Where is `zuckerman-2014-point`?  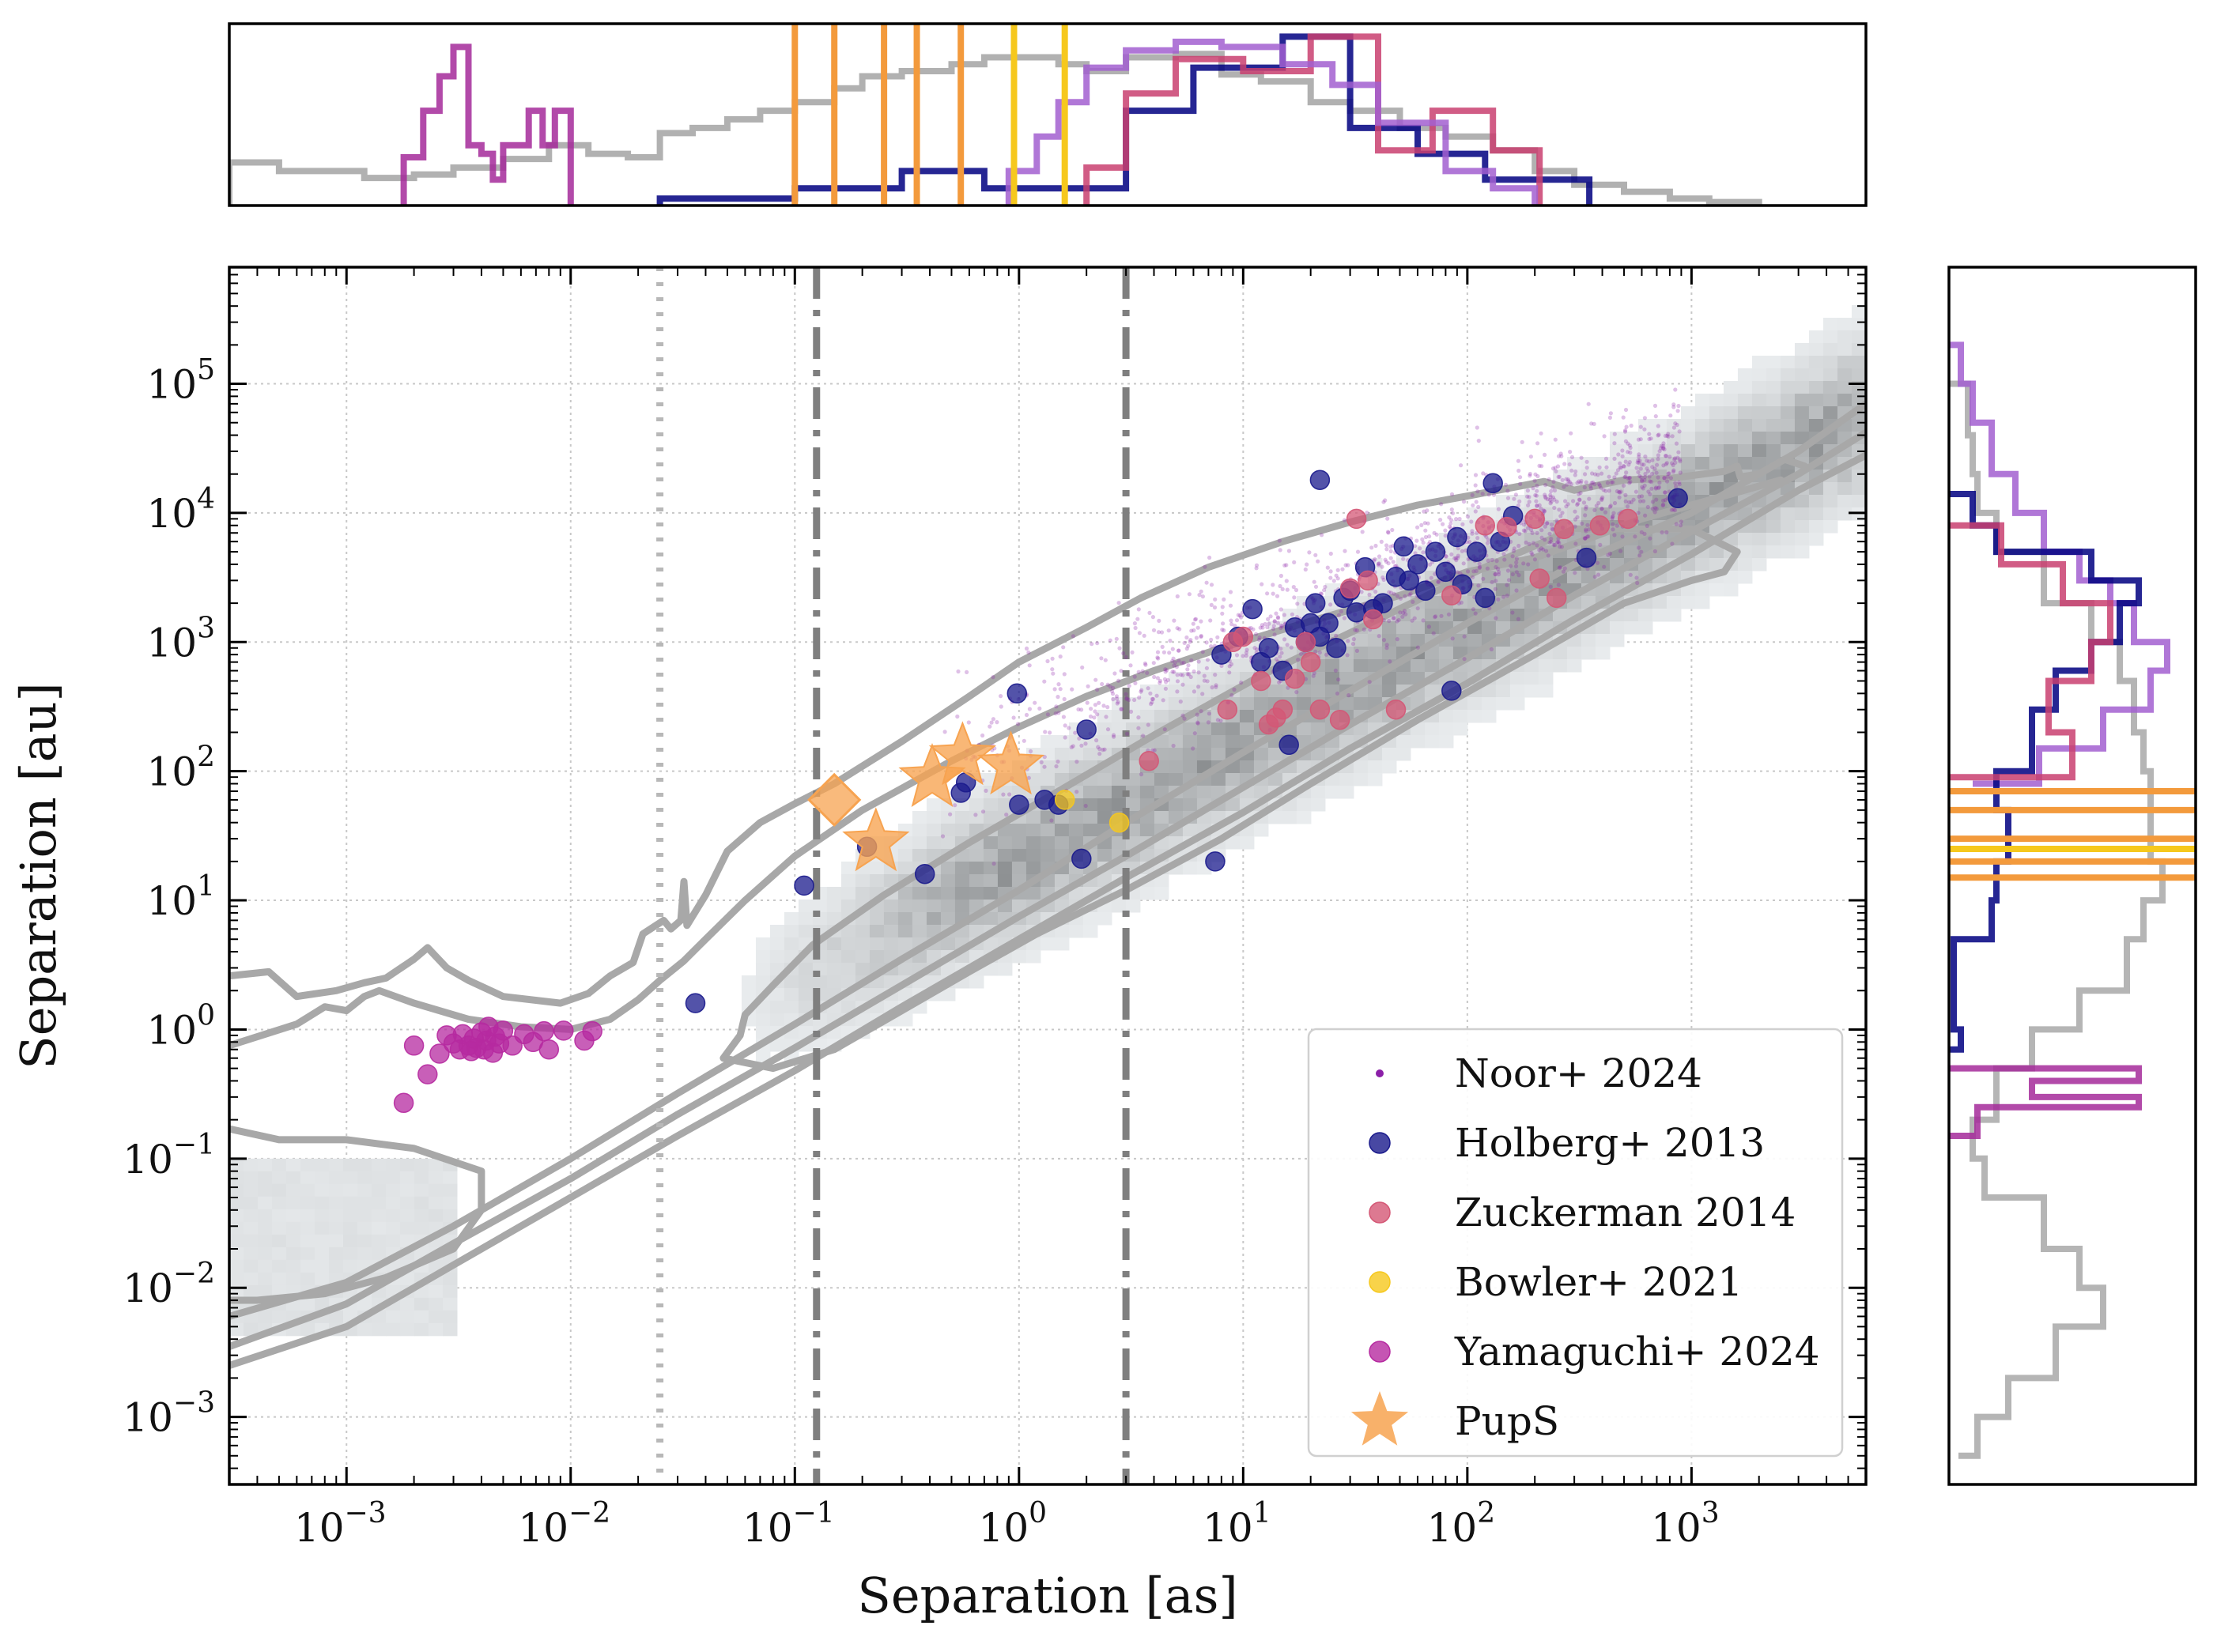 zuckerman-2014-point is located at coordinates (1628, 519).